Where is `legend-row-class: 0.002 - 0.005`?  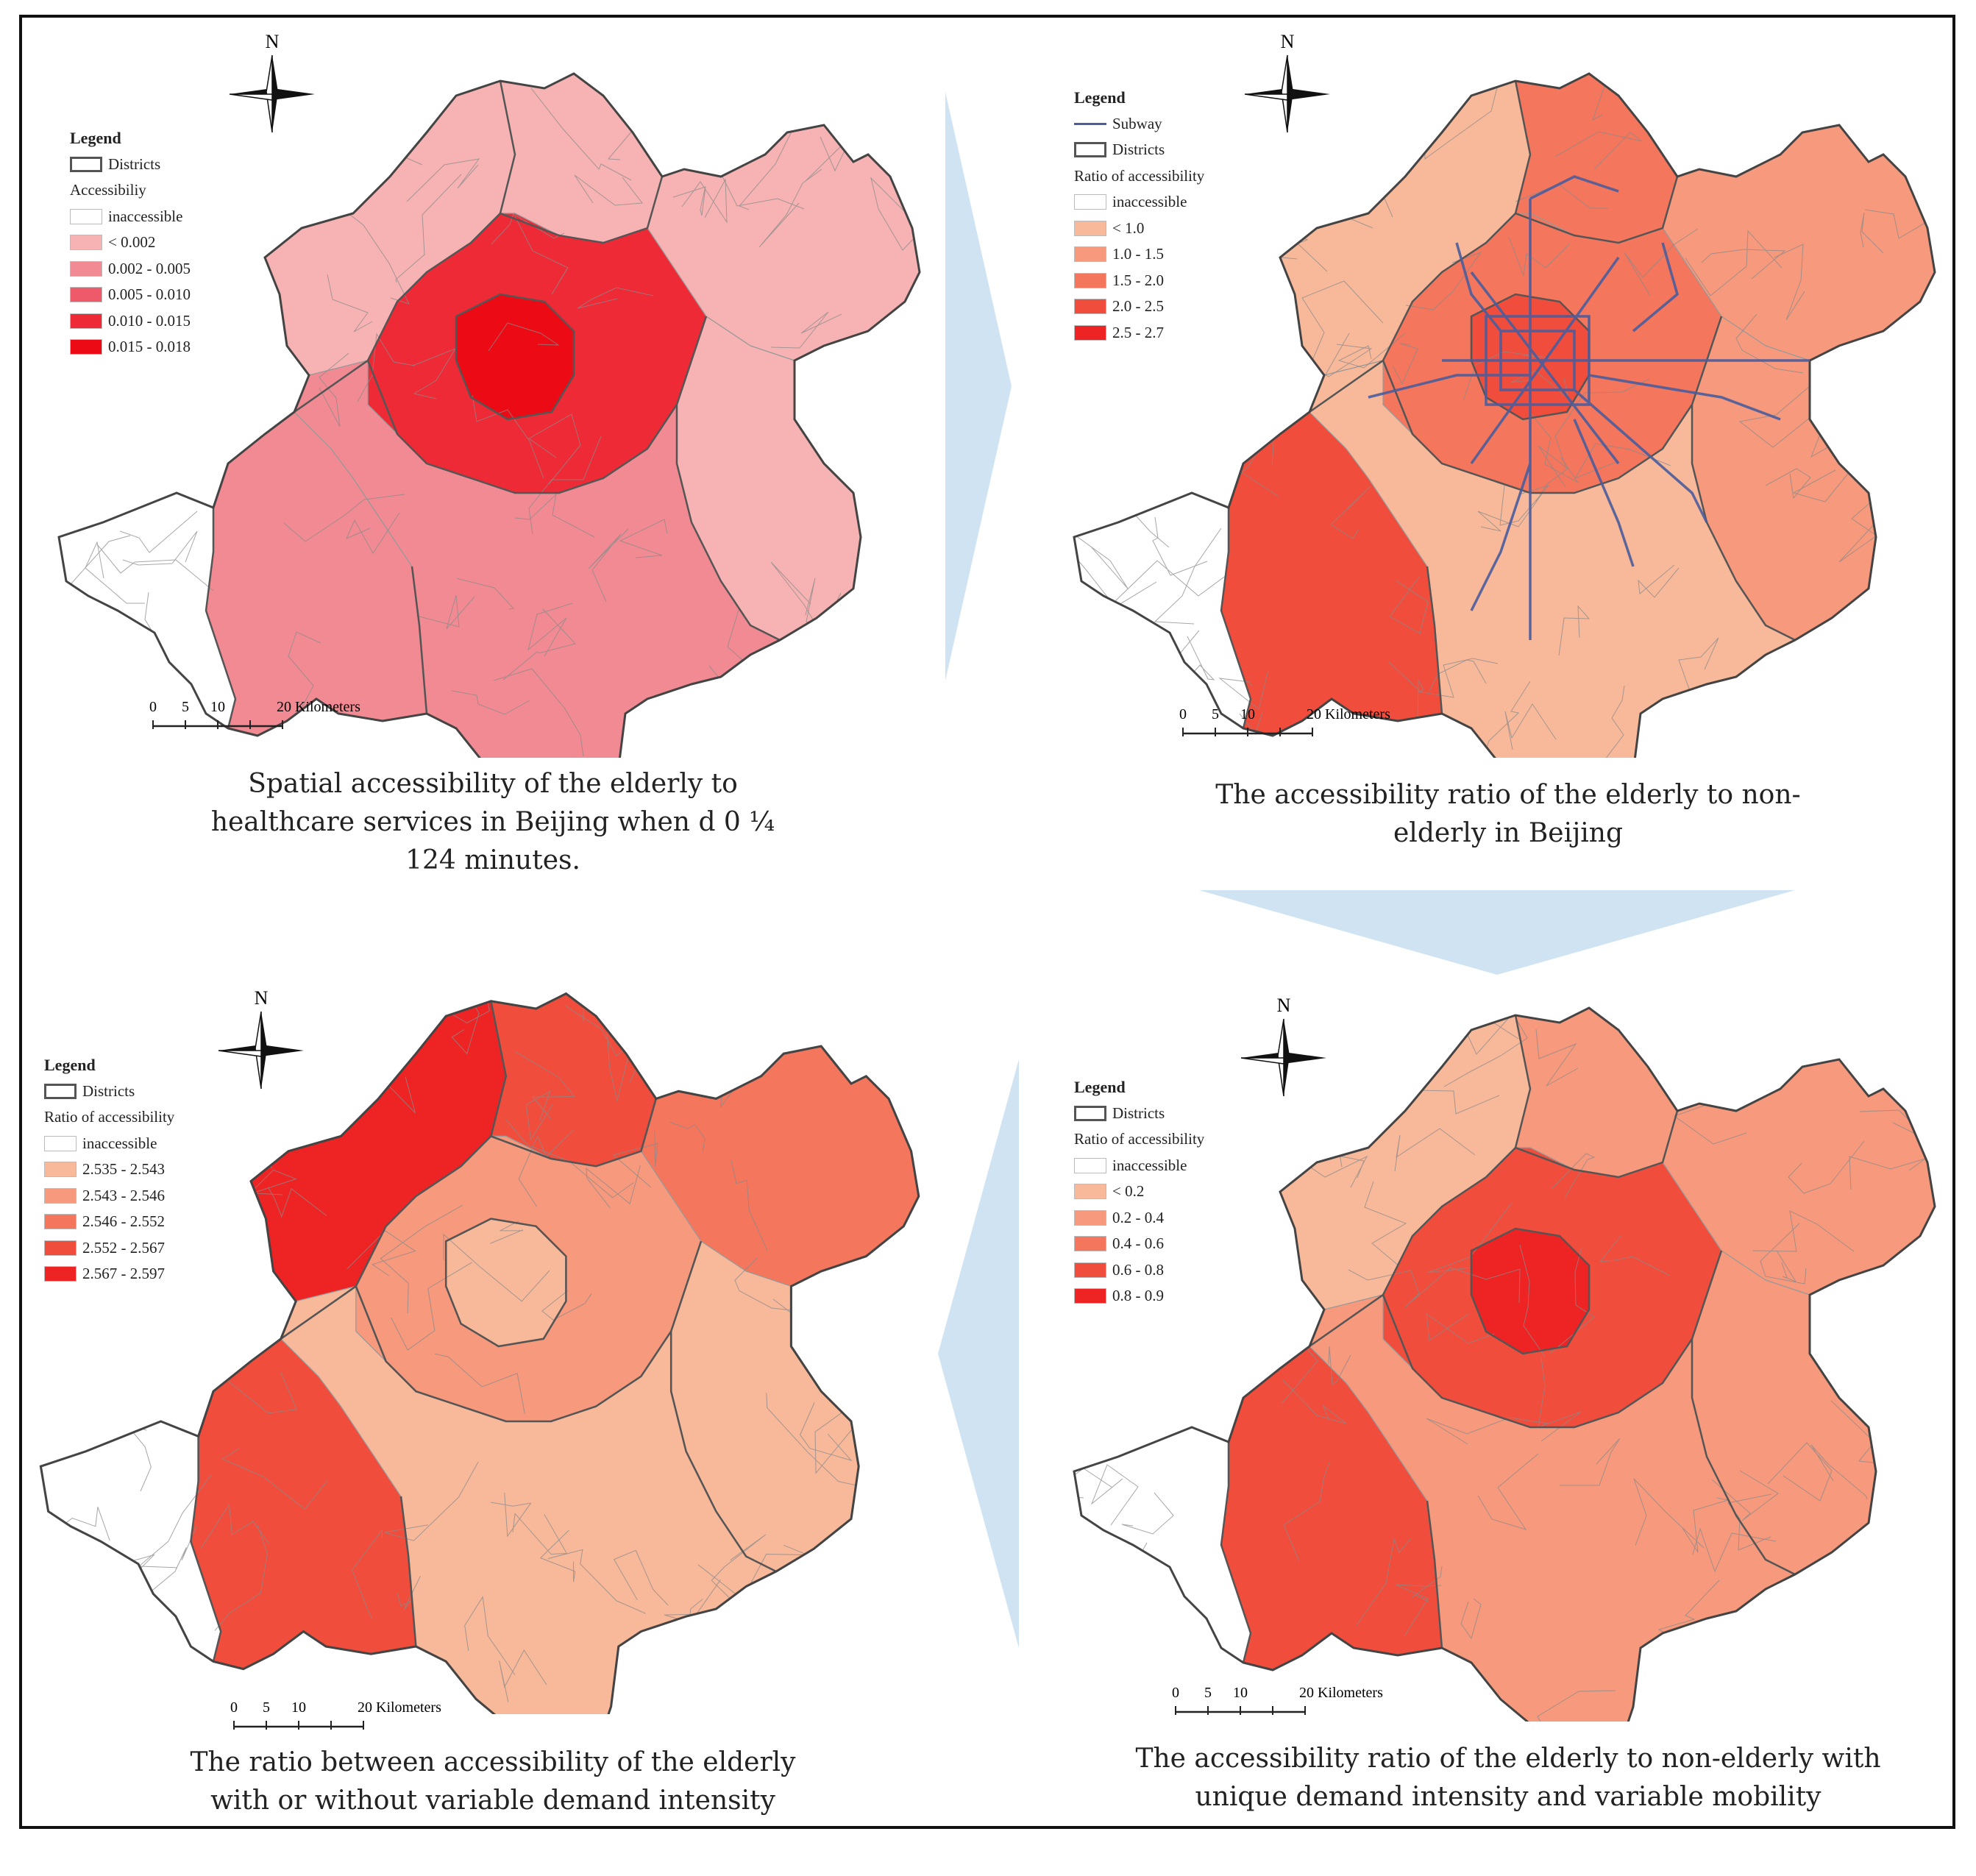 legend-row-class: 0.002 - 0.005 is located at coordinates (130, 269).